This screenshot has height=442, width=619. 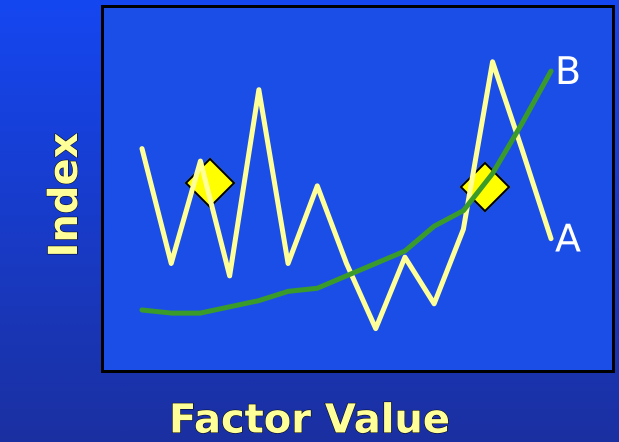 What do you see at coordinates (64, 195) in the screenshot?
I see `y-axis-title: Index` at bounding box center [64, 195].